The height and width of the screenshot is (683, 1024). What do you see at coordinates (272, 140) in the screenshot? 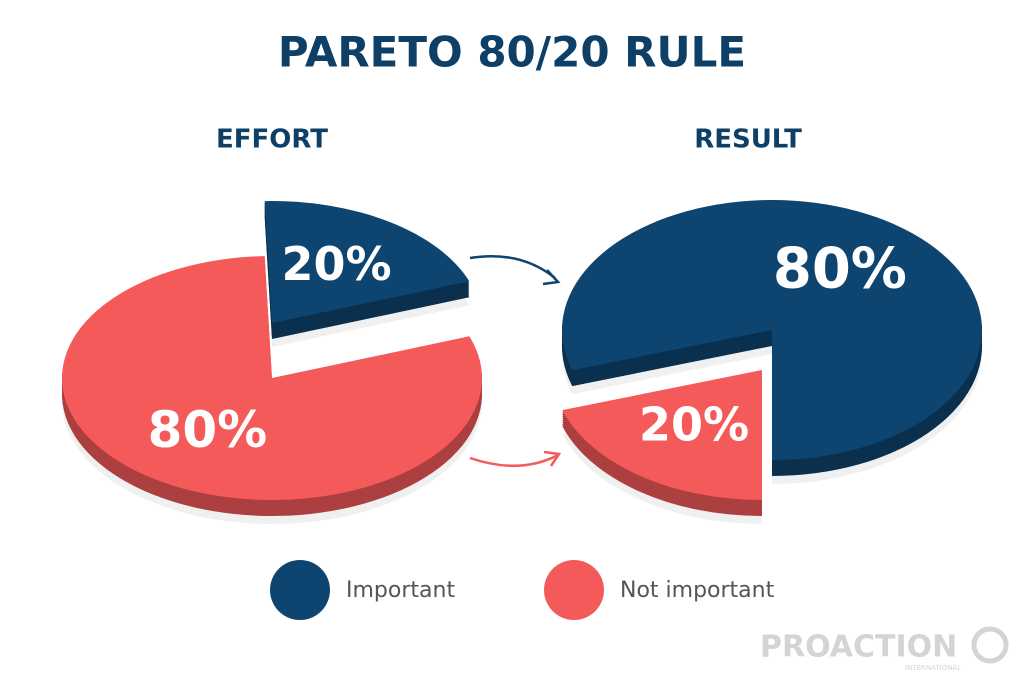
I see `chart-title: EFFORT` at bounding box center [272, 140].